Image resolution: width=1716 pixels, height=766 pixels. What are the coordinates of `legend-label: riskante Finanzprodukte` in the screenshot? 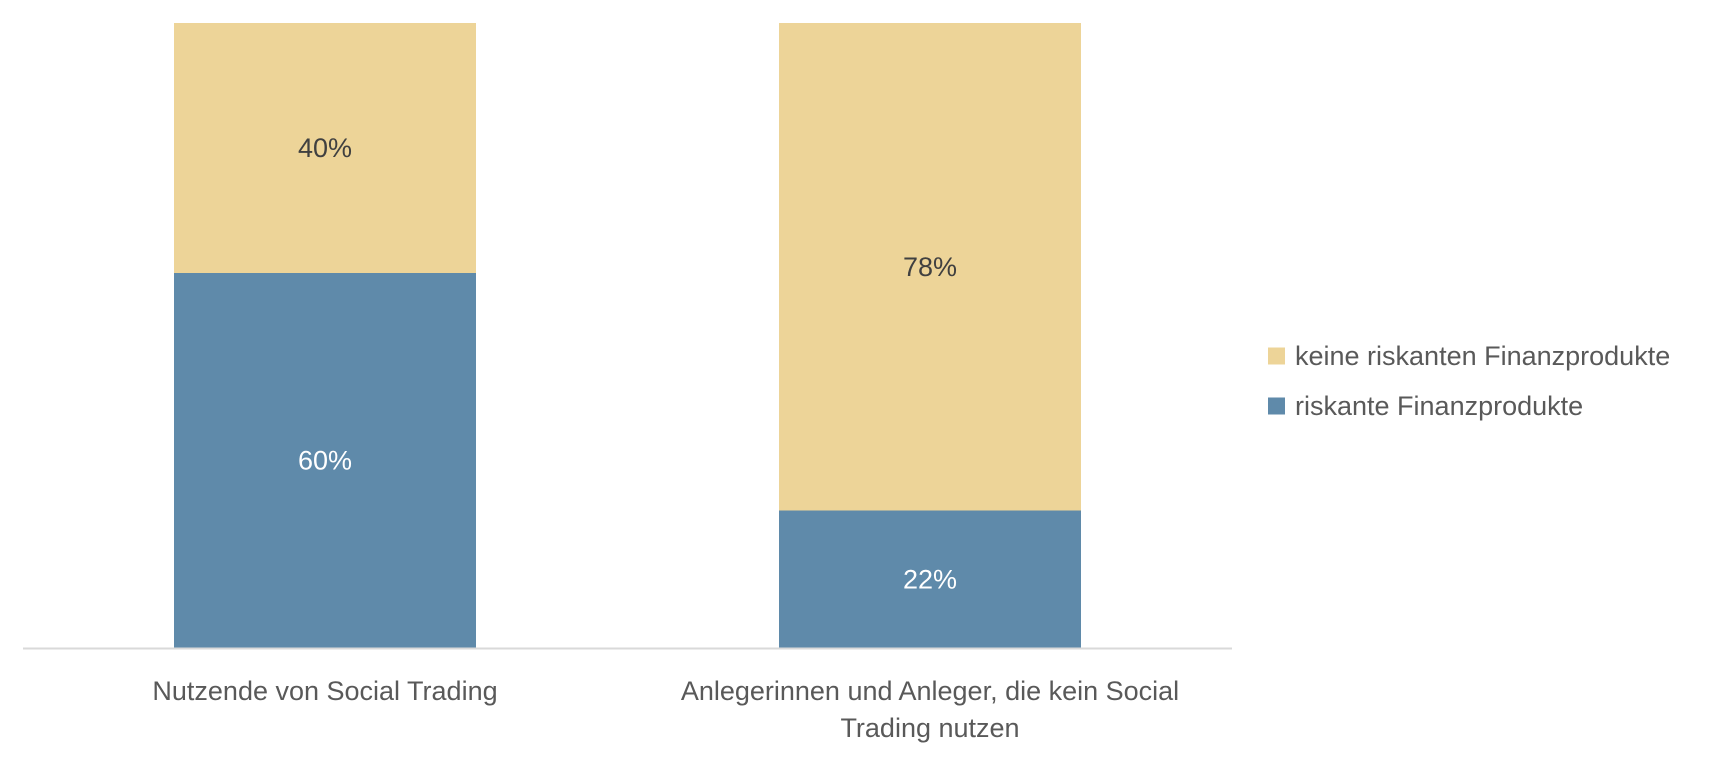 It's located at (1439, 406).